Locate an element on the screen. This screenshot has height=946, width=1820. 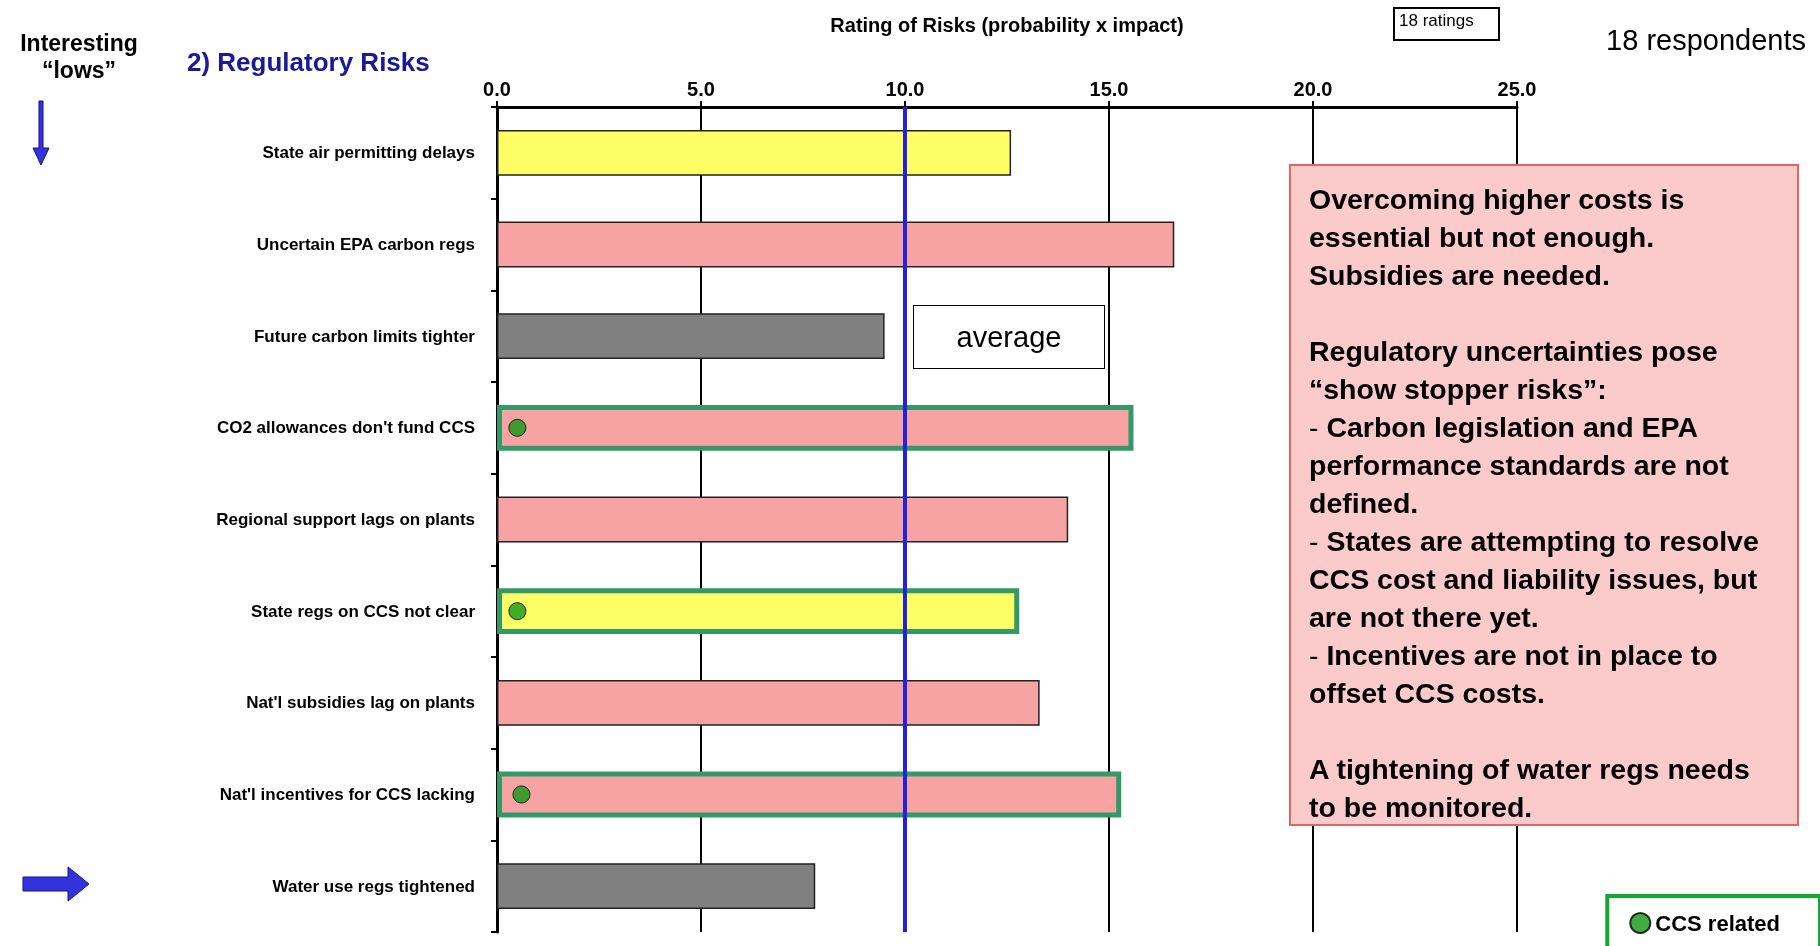
y-tick-label: Water use regs tightened is located at coordinates (373, 886).